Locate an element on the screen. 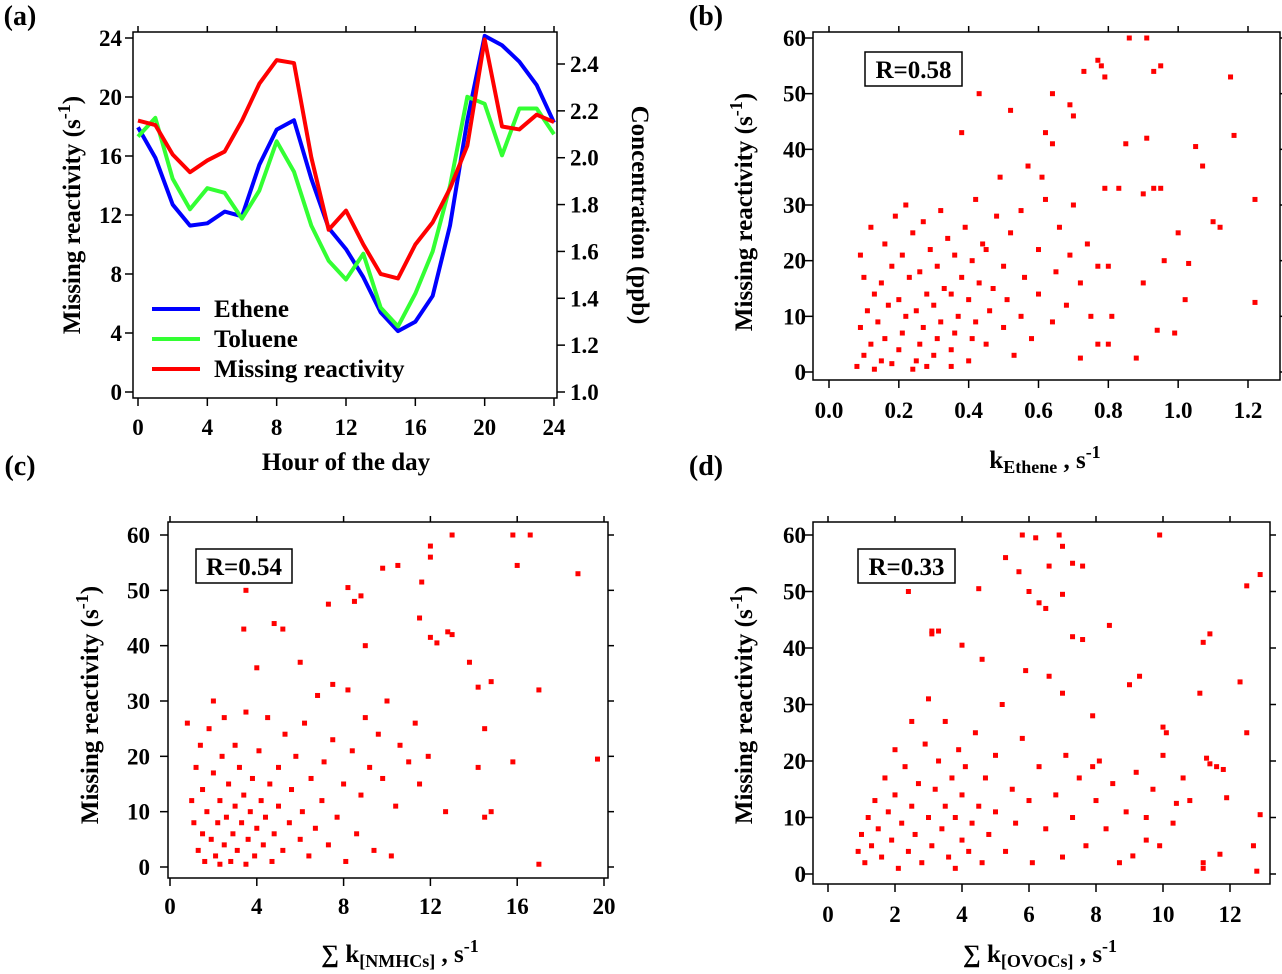  x-axis-label: ∑ k[NMHCs] , s-1 is located at coordinates (399, 953).